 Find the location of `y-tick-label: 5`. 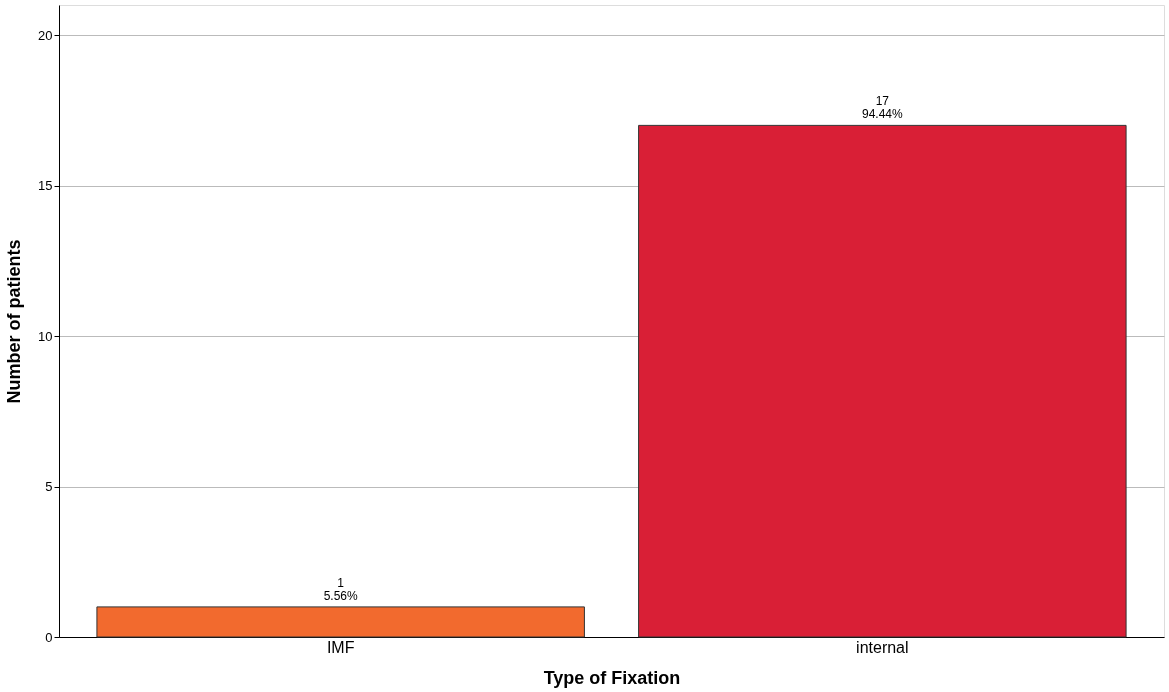

y-tick-label: 5 is located at coordinates (49, 487).